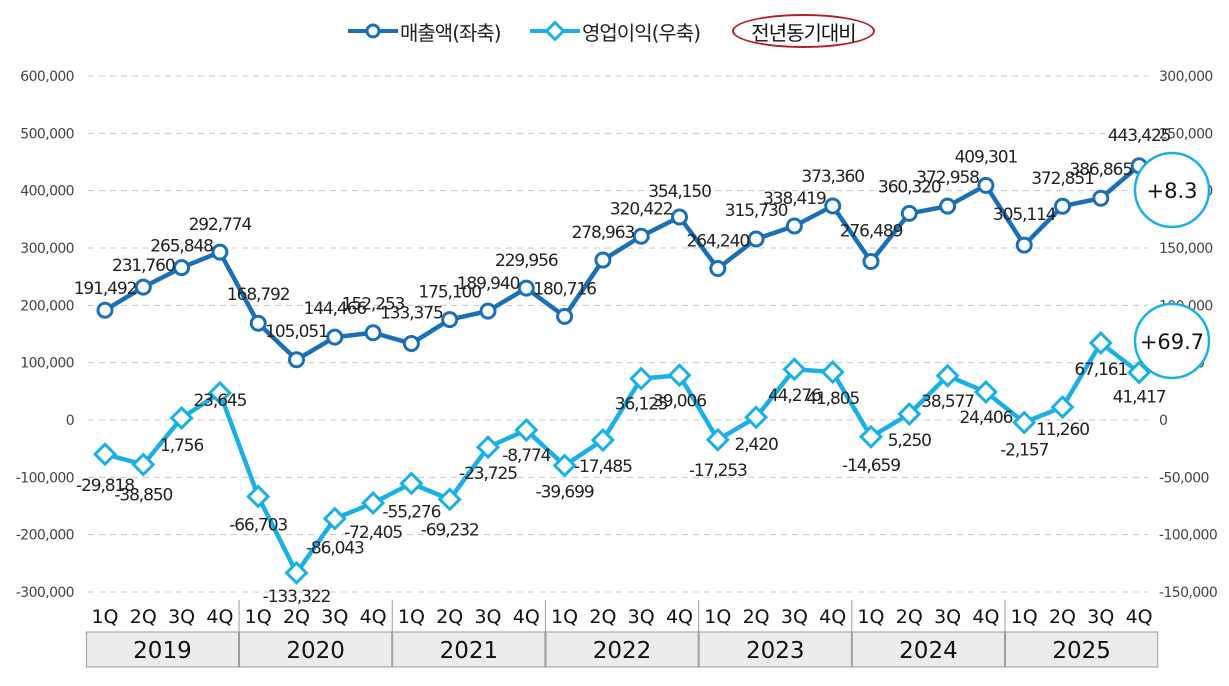 The image size is (1229, 686). I want to click on sales-data-label: 180,716, so click(564, 289).